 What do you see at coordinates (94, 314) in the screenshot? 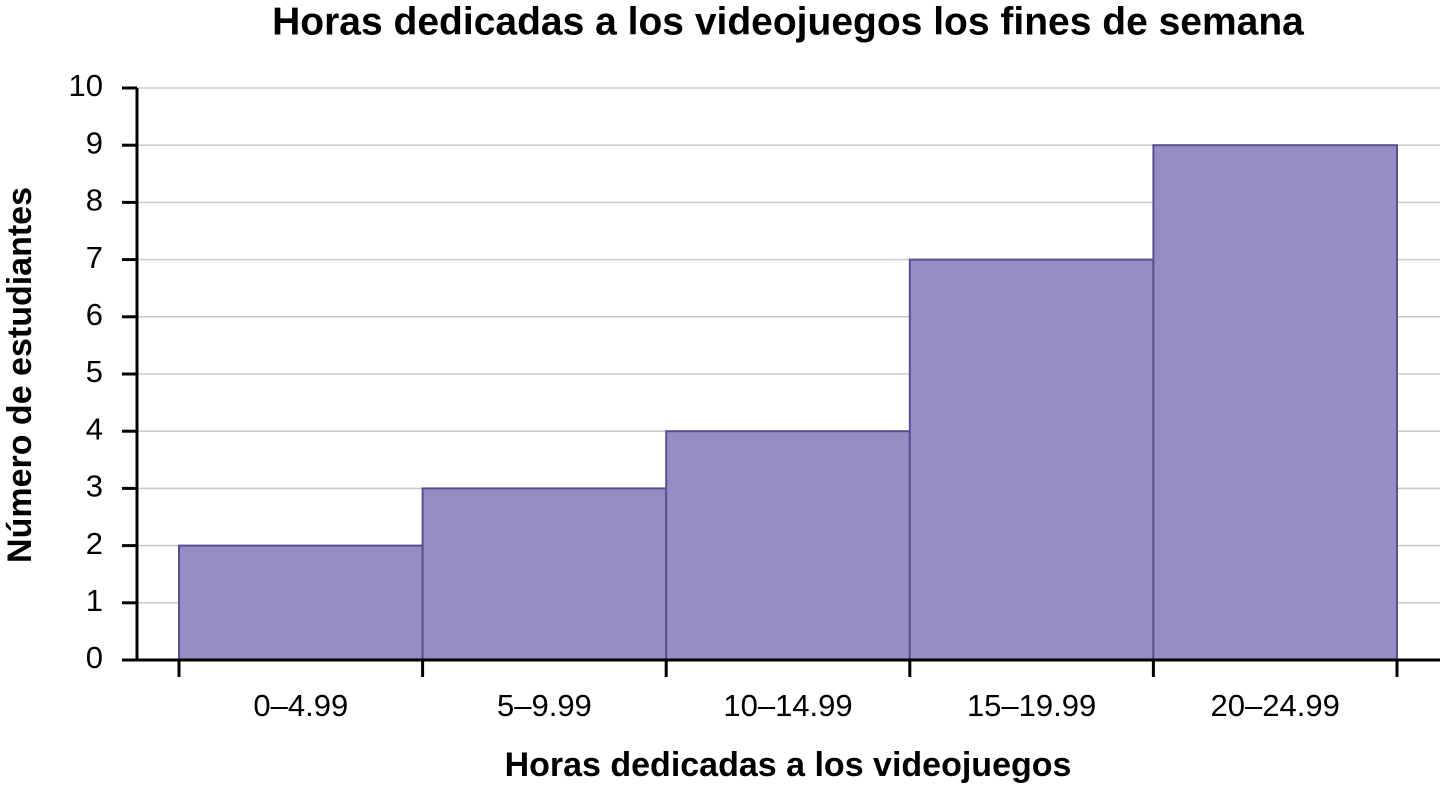
I see `y-tick-label: 6` at bounding box center [94, 314].